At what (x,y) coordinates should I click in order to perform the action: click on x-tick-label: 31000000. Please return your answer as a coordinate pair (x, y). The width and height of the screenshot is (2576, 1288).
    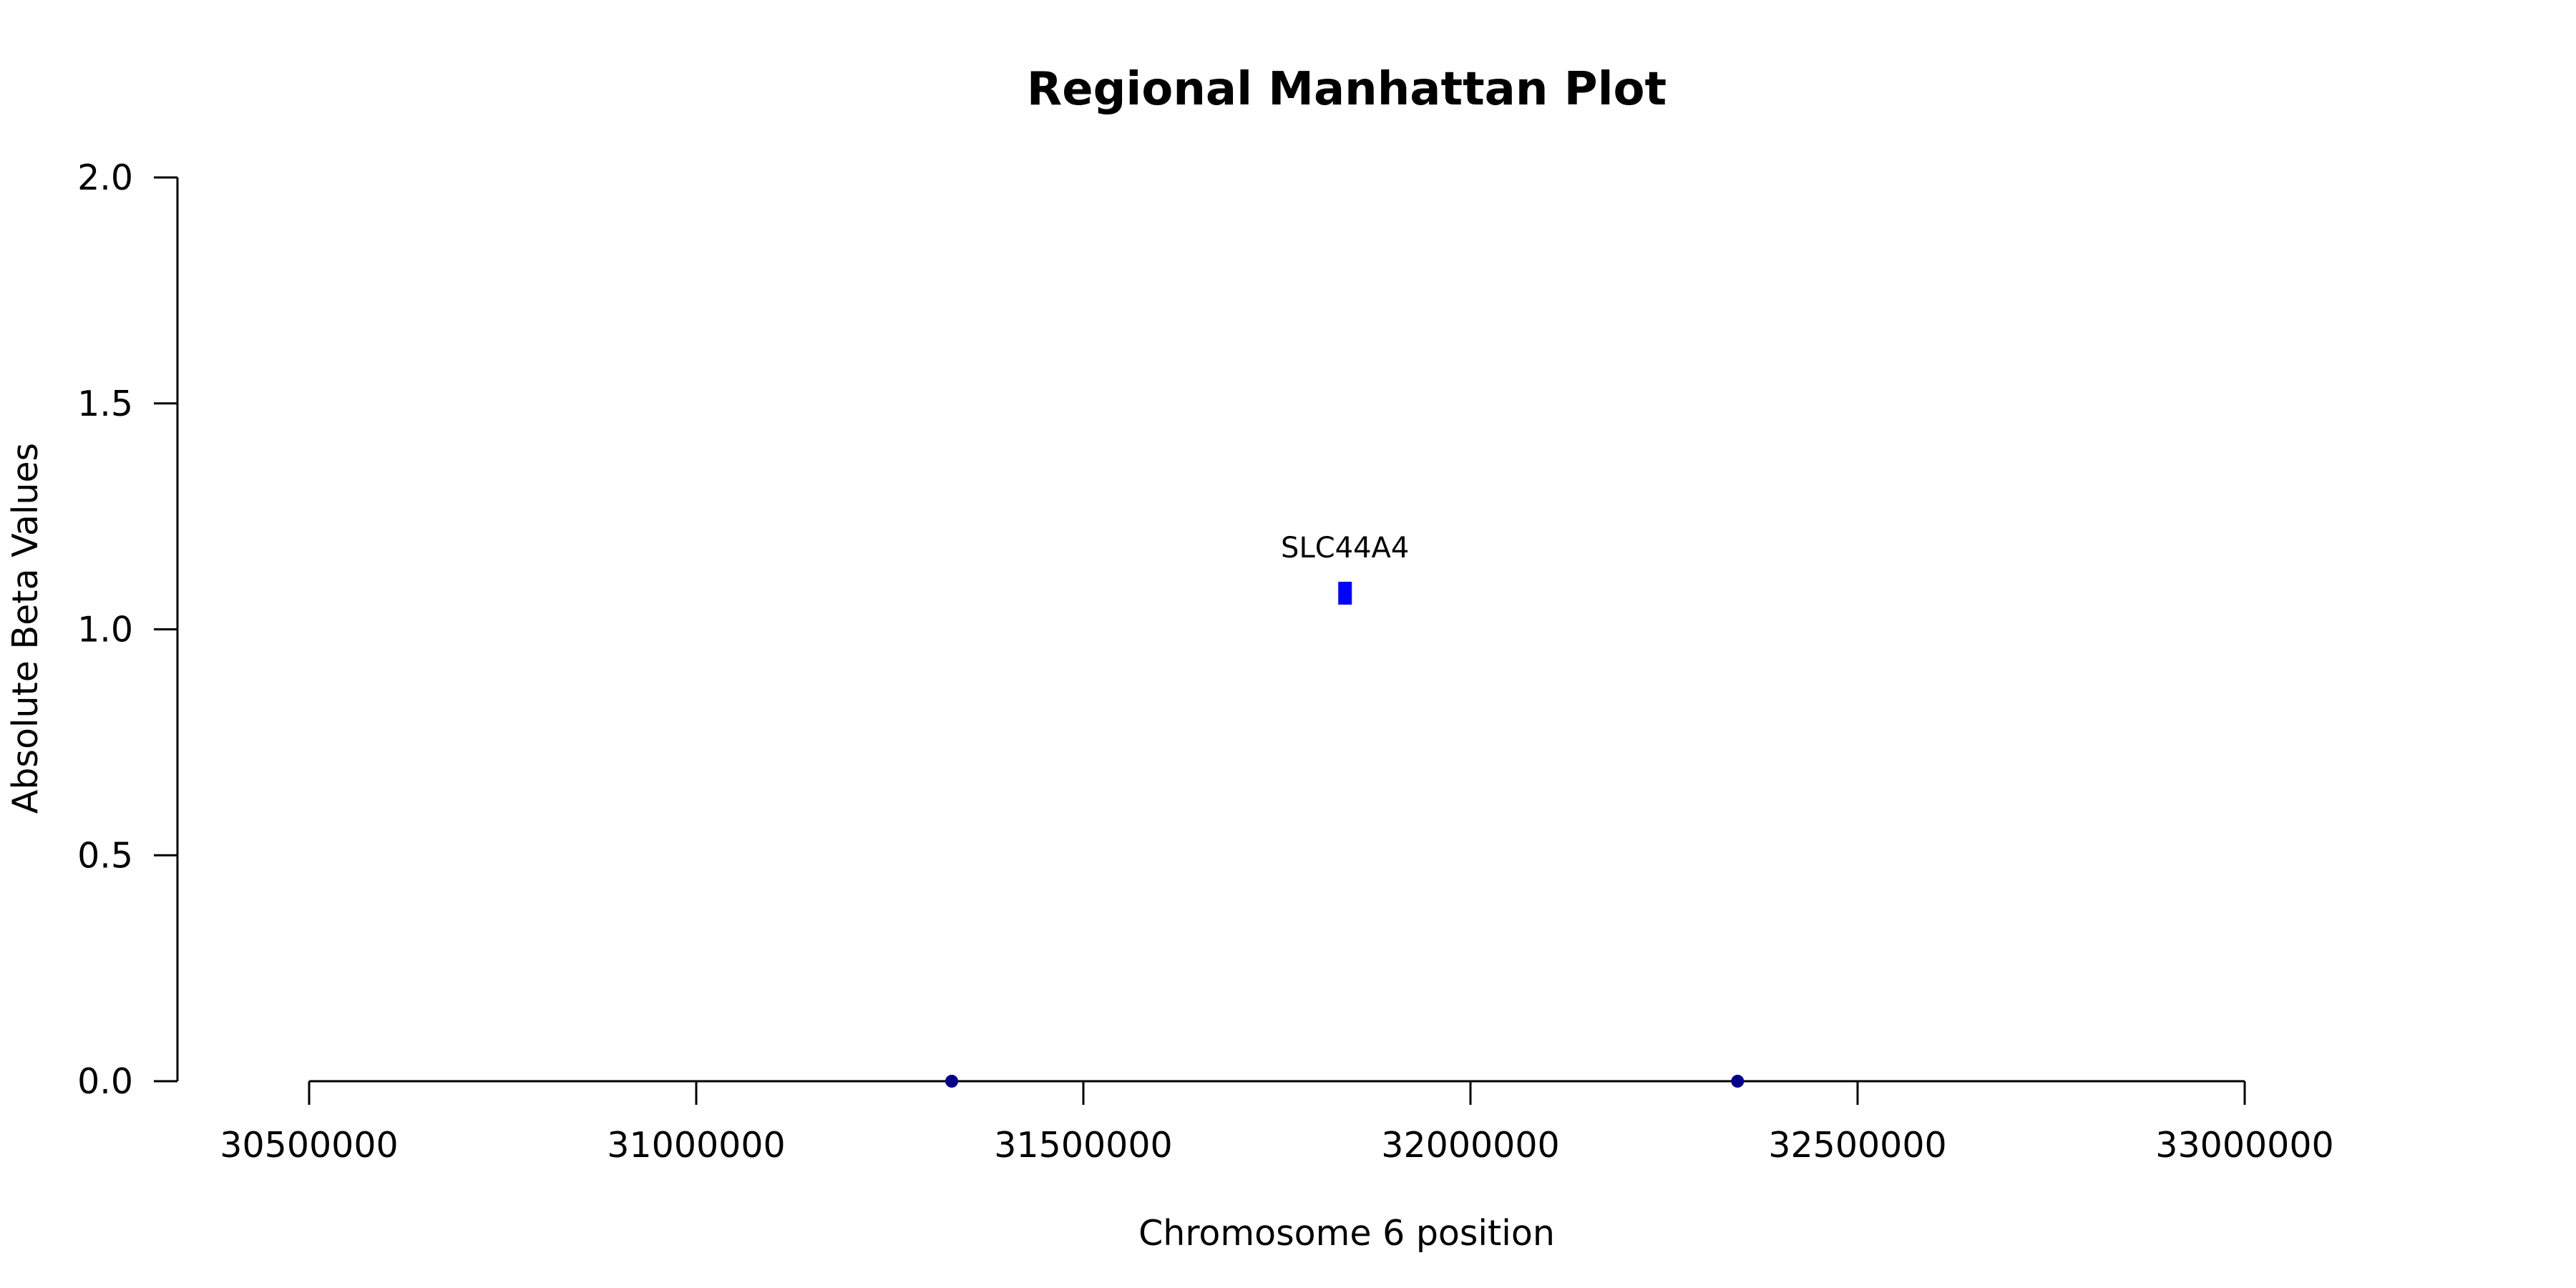
    Looking at the image, I should click on (696, 1145).